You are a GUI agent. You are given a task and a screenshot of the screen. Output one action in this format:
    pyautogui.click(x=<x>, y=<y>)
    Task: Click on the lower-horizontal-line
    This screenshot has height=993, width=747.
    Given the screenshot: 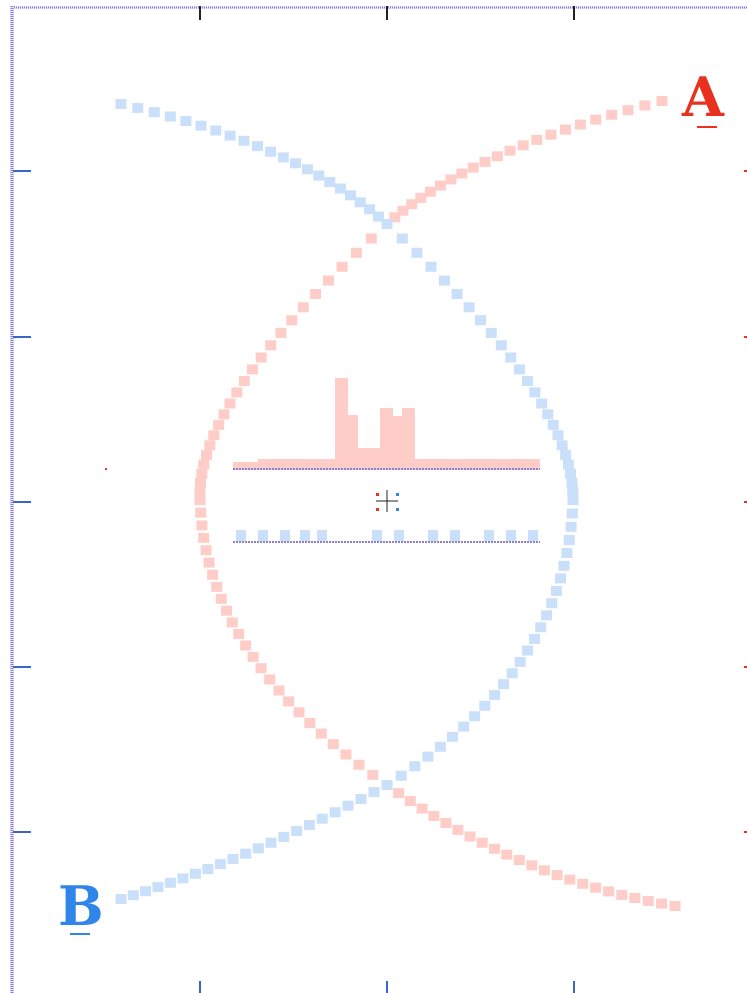 What is the action you would take?
    pyautogui.click(x=386, y=536)
    